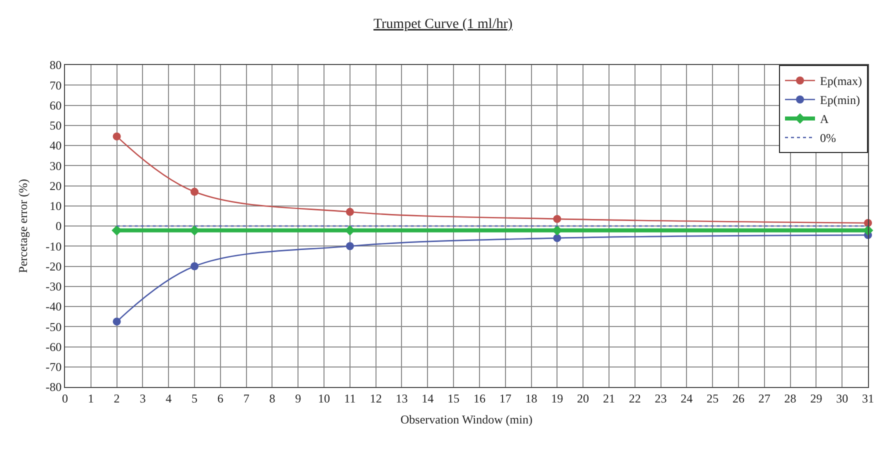 Image resolution: width=886 pixels, height=457 pixels. I want to click on x-tick-label: 30, so click(842, 398).